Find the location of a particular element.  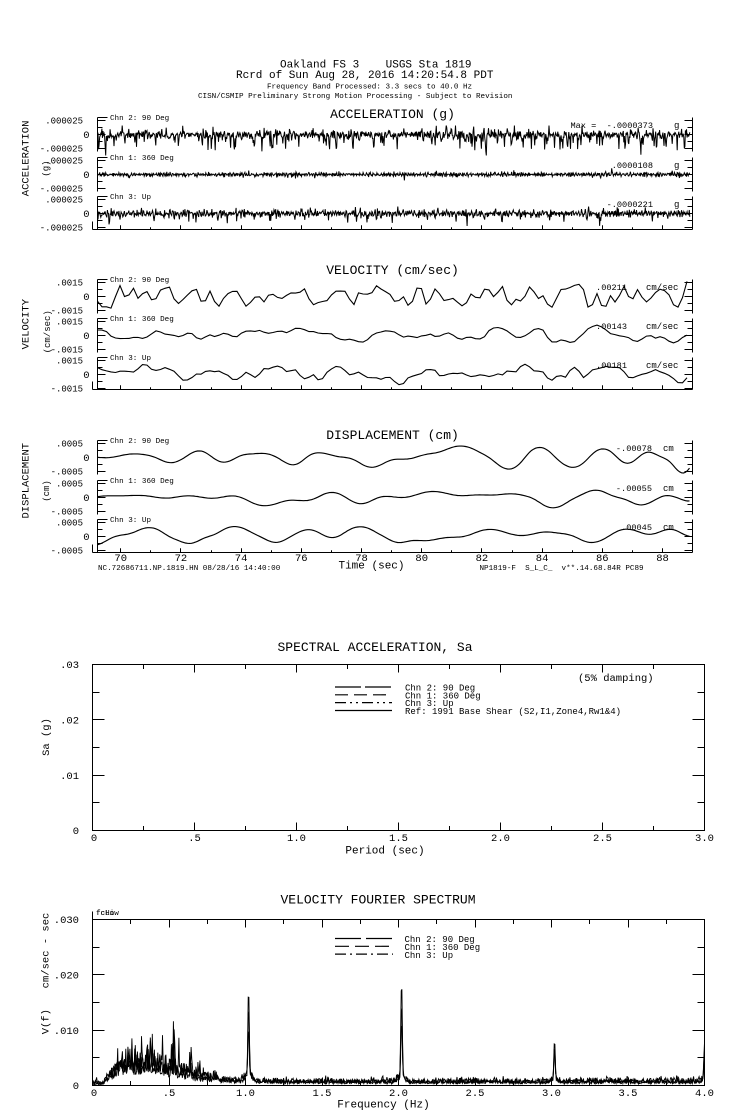

svg-text: 2.0 is located at coordinates (500, 839).